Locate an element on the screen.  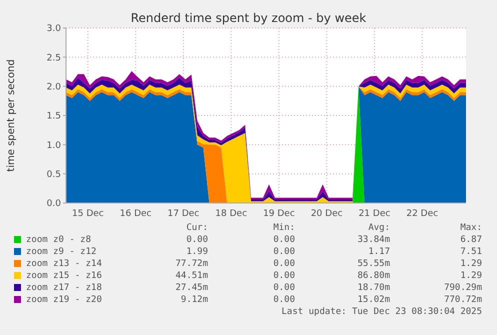
chart-title: Renderd time spent by zoom - by week is located at coordinates (248, 18).